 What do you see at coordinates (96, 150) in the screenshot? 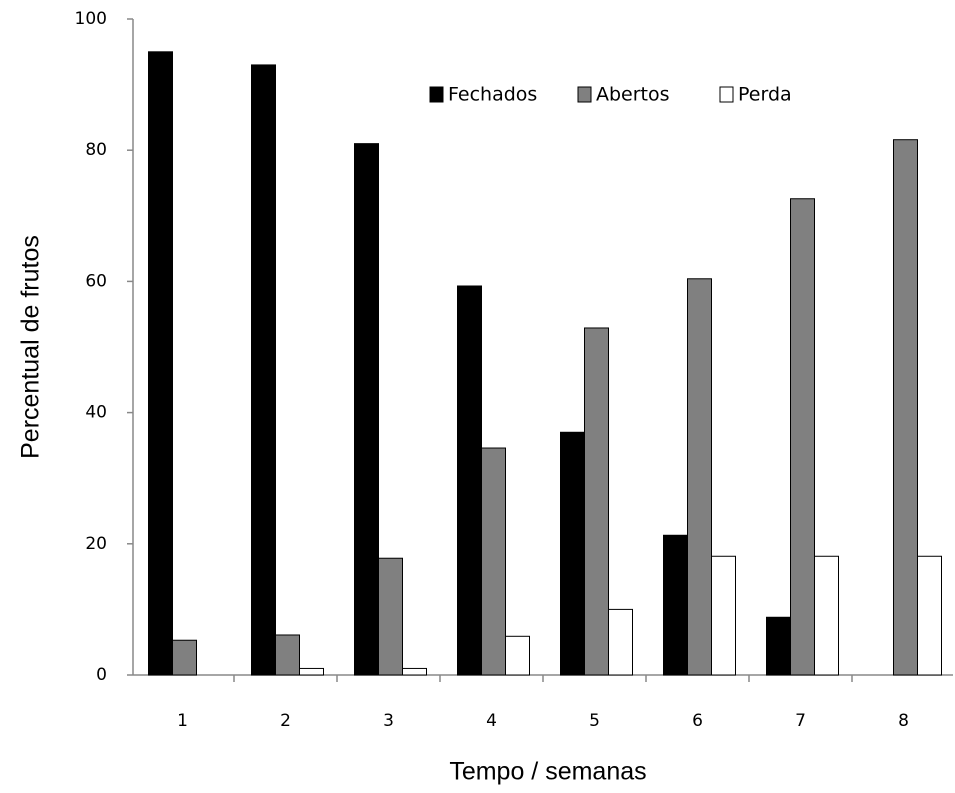
I see `y-tick-label: 80` at bounding box center [96, 150].